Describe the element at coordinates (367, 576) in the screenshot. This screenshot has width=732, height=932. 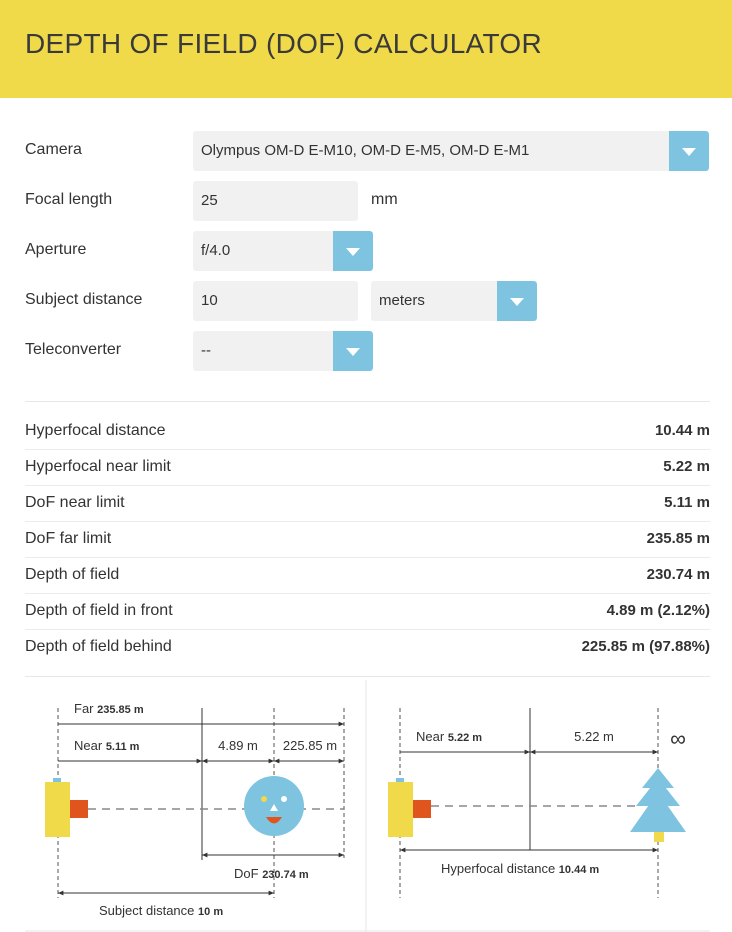
I see `result-row: Depth of field 230.74 m` at that location.